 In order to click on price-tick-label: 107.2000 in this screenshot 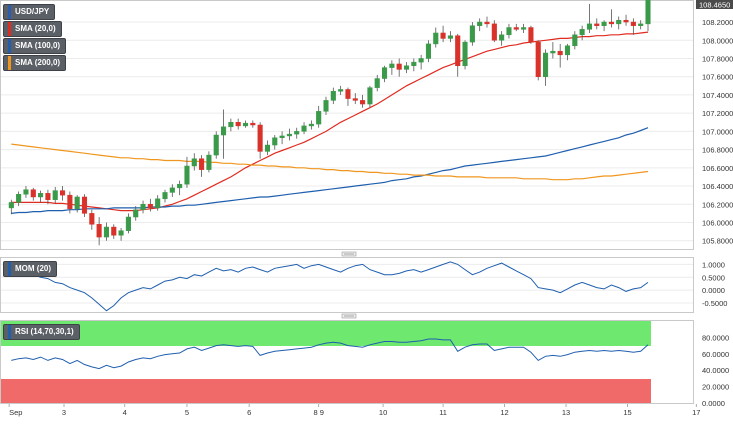, I will do `click(717, 113)`.